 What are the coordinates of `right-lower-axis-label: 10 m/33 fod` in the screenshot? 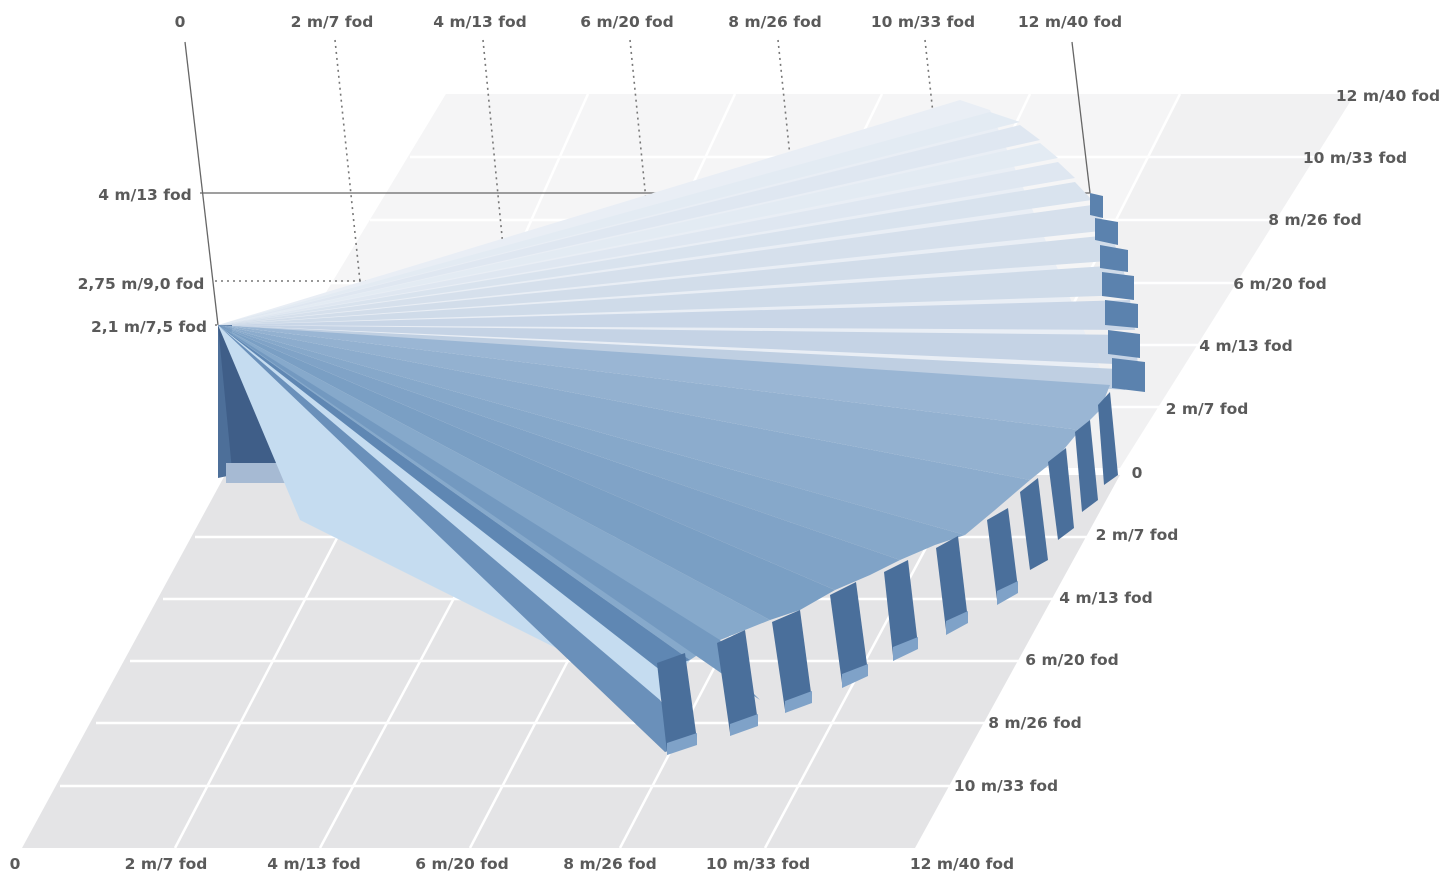 It's located at (1006, 786).